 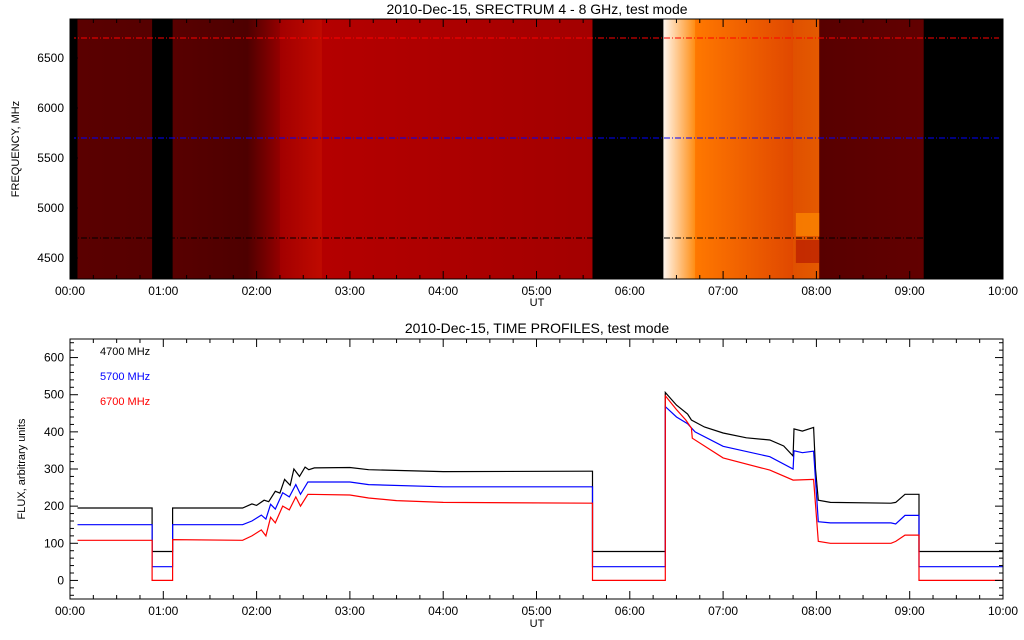 I want to click on y-tick-label: 200, so click(x=54, y=506).